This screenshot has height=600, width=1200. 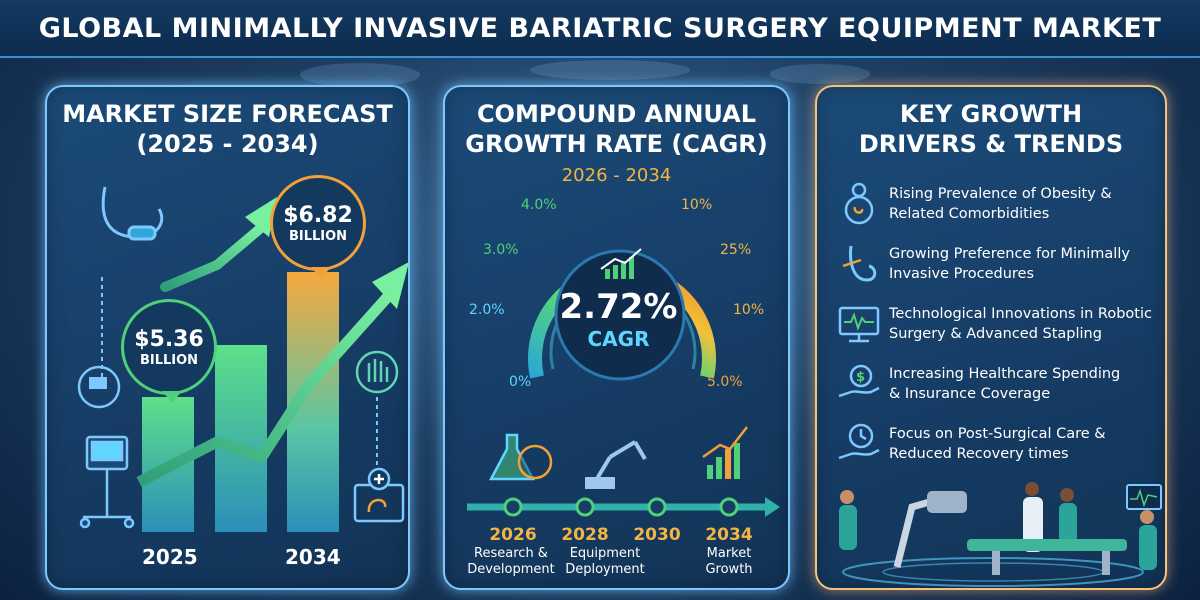 I want to click on timeline-label-2a: Equipment, so click(x=605, y=553).